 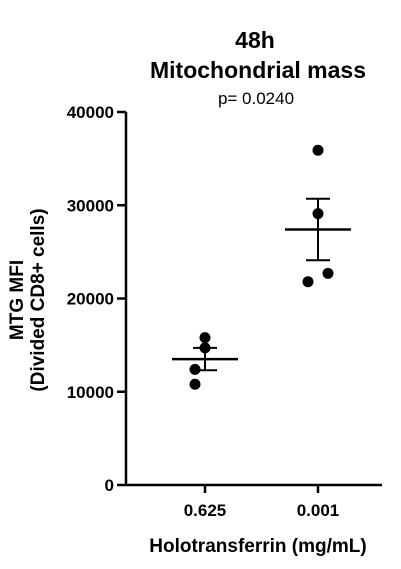 What do you see at coordinates (258, 70) in the screenshot?
I see `chart-subtitle: Mitochondrial mass` at bounding box center [258, 70].